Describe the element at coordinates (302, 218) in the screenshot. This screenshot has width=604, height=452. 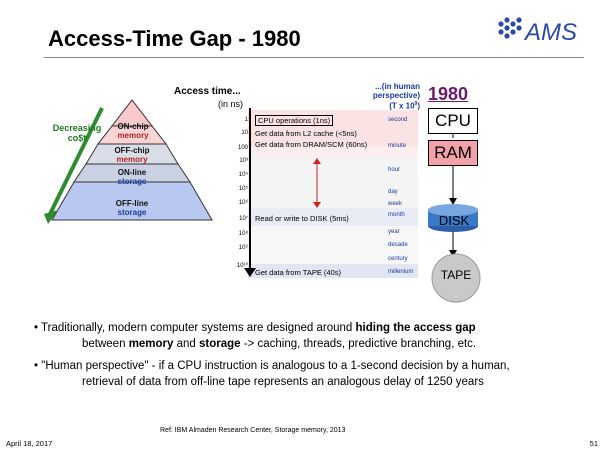
I see `desc-disk: Read or write to DISK (5ms)` at that location.